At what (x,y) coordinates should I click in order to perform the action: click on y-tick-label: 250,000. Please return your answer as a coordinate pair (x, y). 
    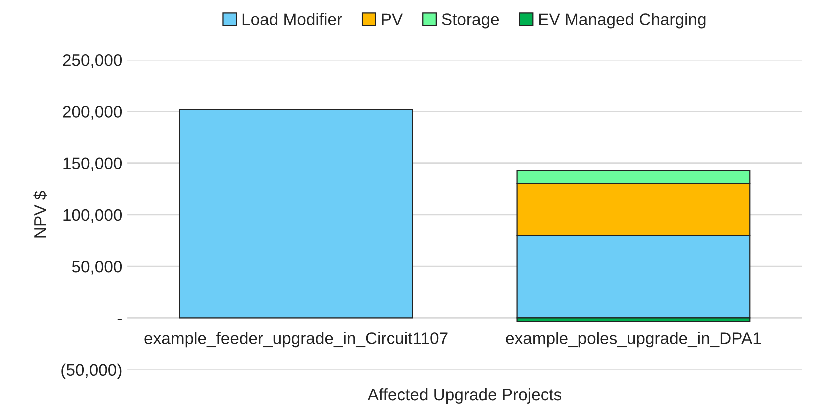
    Looking at the image, I should click on (92, 61).